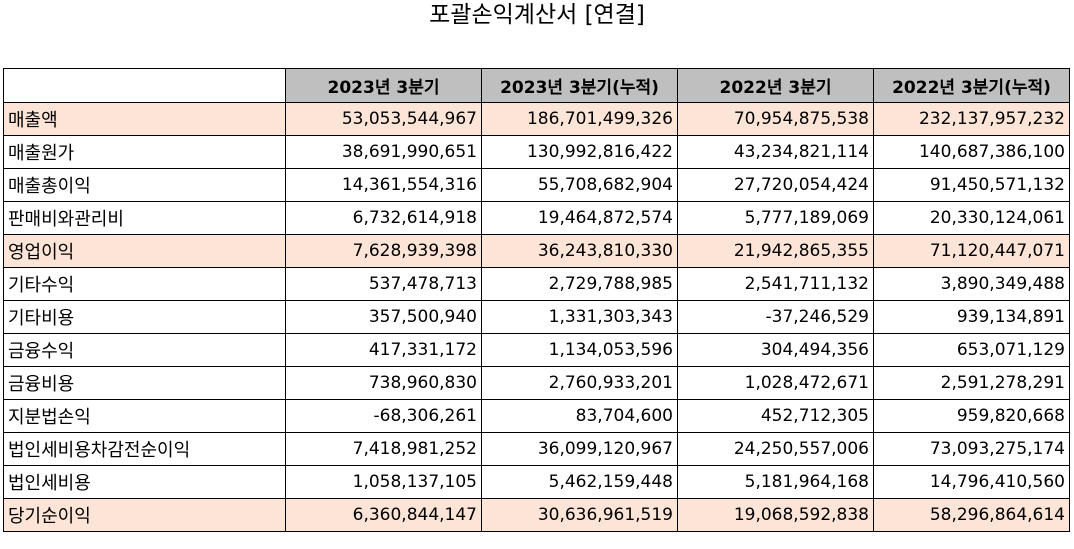 This screenshot has width=1074, height=549. Describe the element at coordinates (144, 482) in the screenshot. I see `row-label: 법인세비용` at that location.